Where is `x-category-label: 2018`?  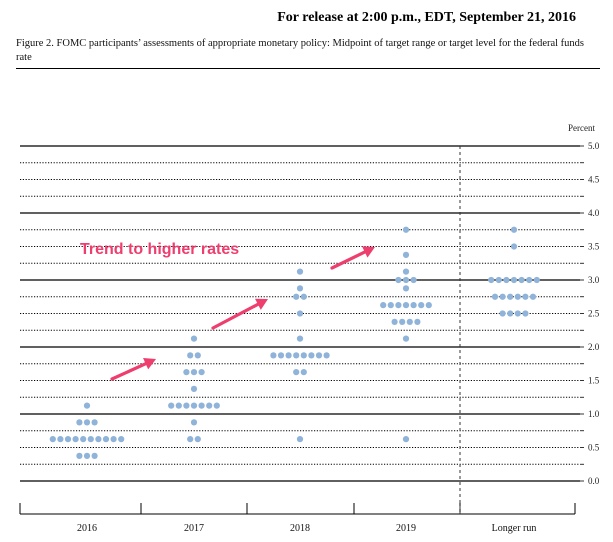
x-category-label: 2018 is located at coordinates (300, 528).